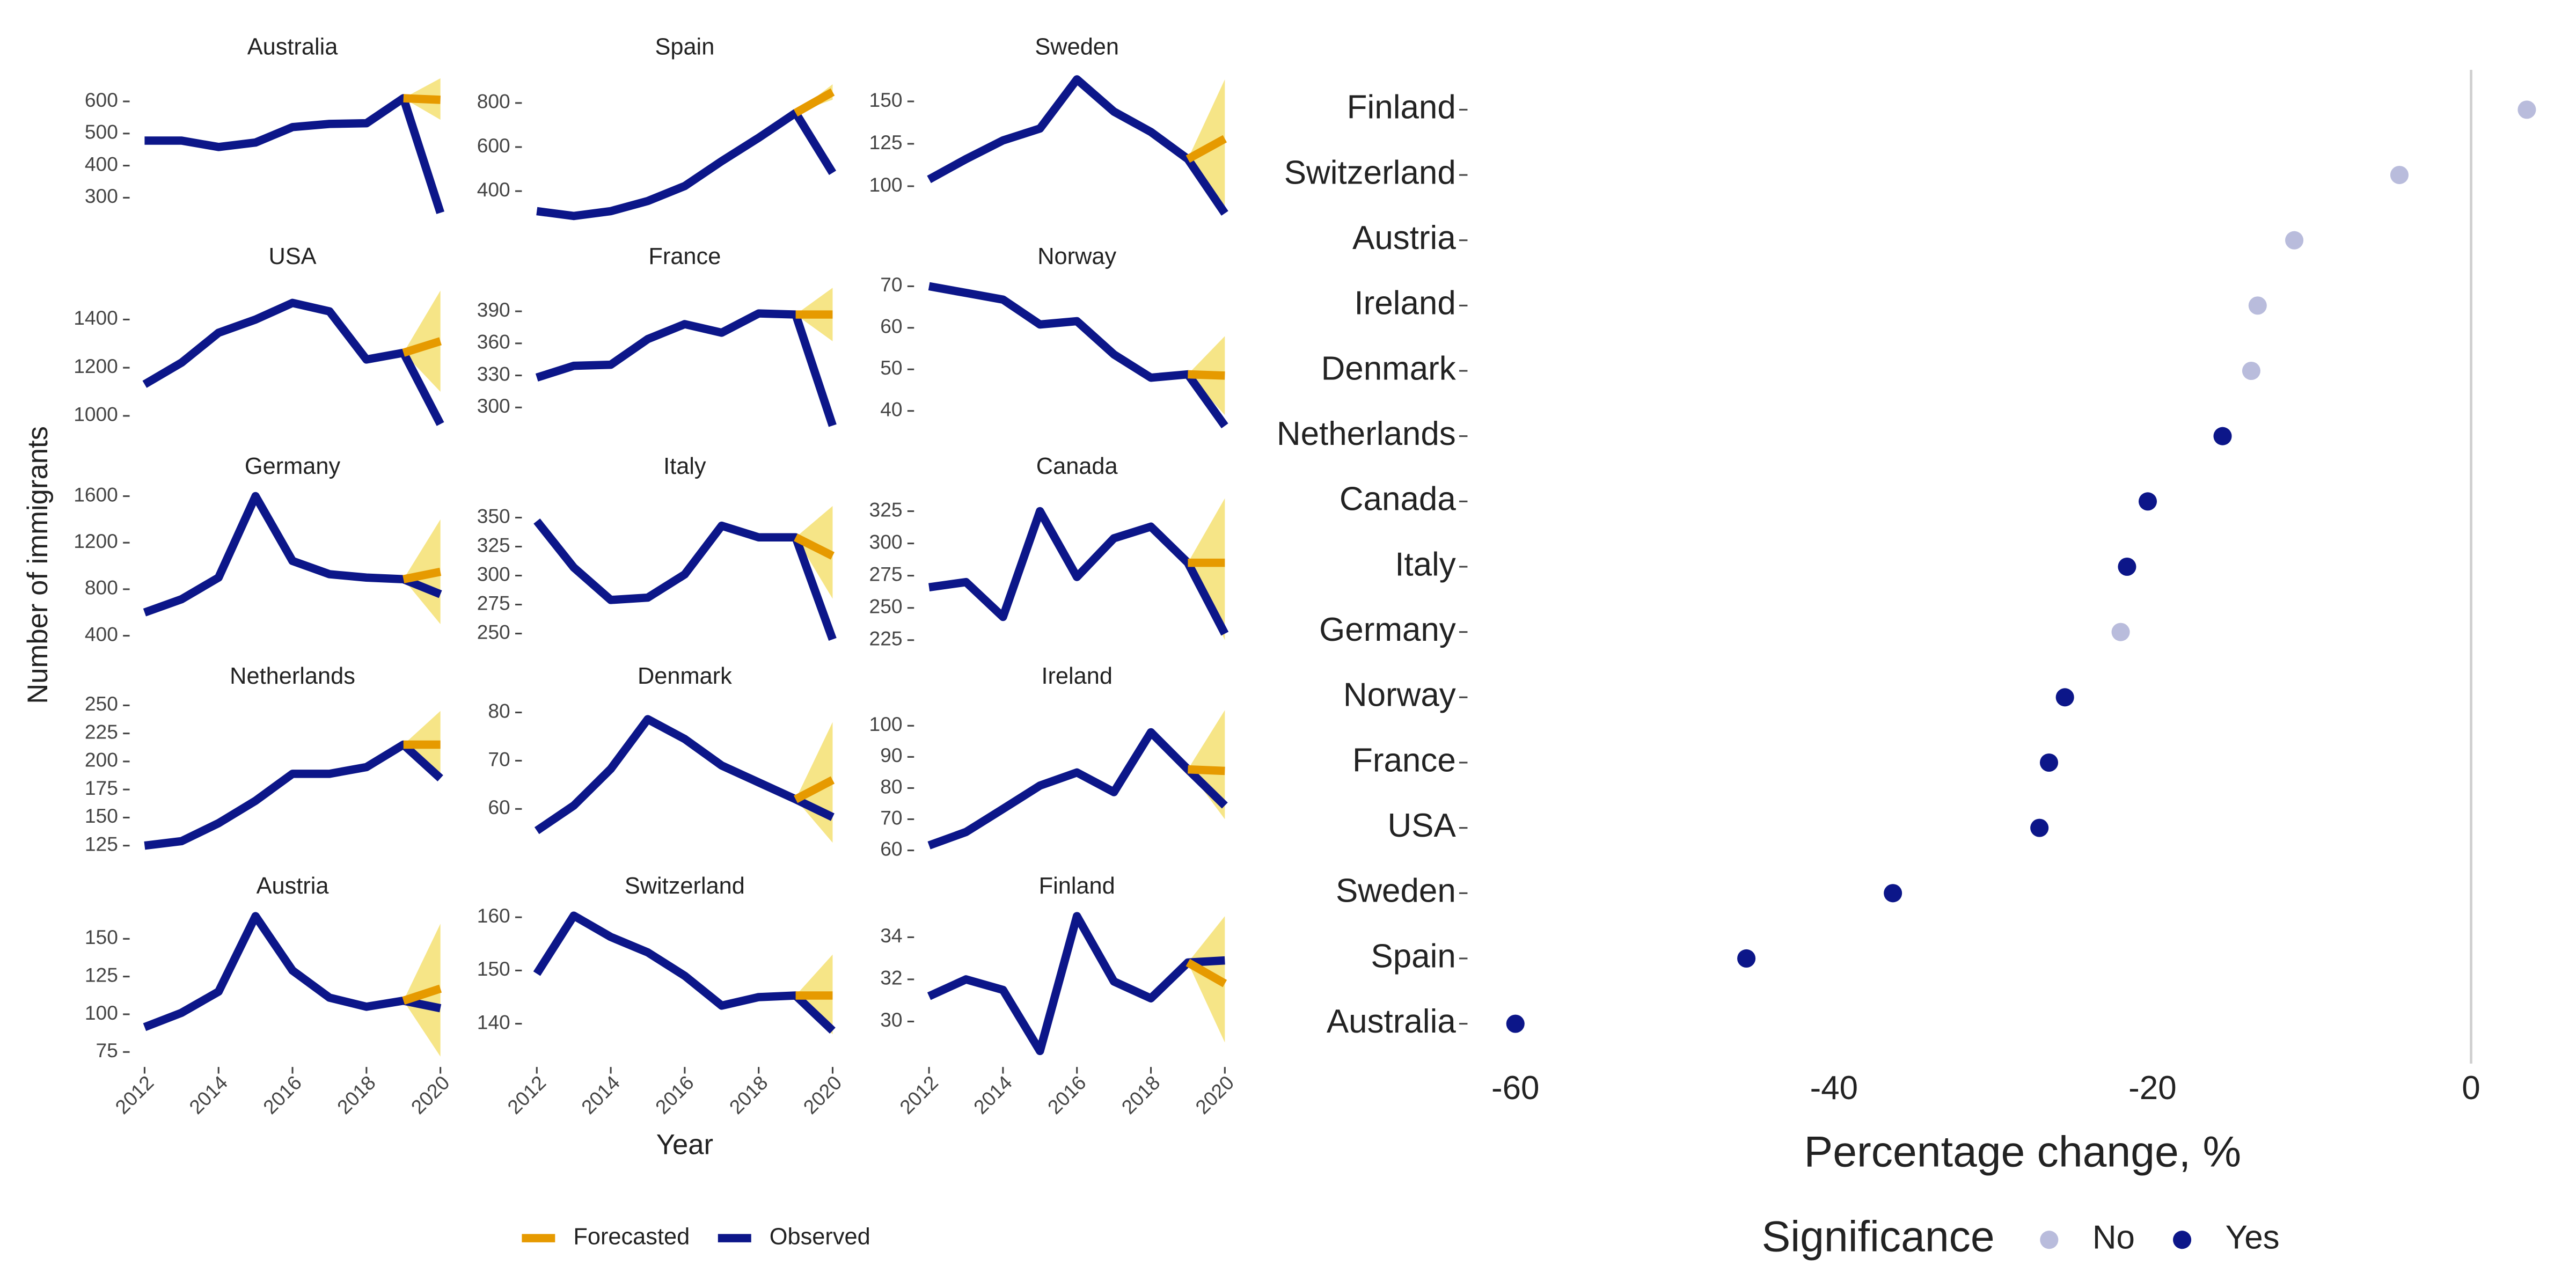 The image size is (2576, 1288). Describe the element at coordinates (1366, 433) in the screenshot. I see `category-label: Netherlands` at that location.